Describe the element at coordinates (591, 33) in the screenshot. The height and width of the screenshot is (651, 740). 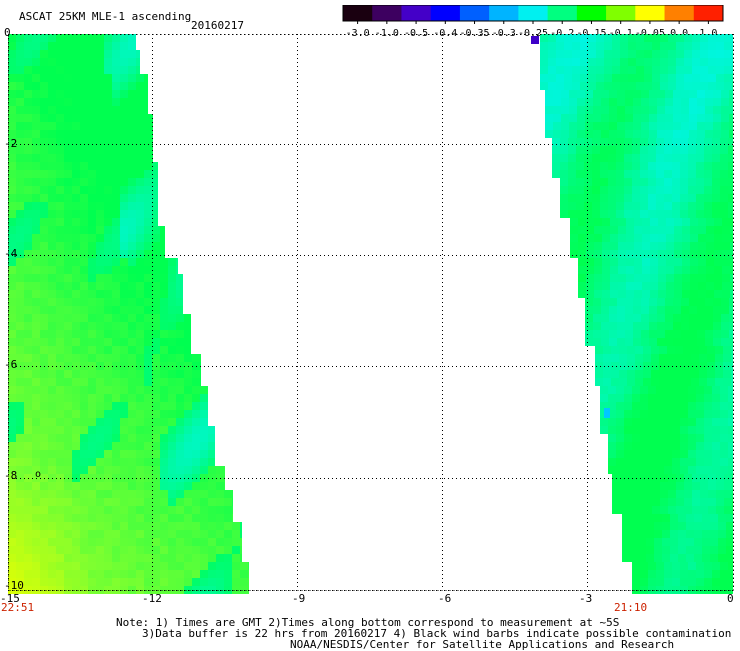
I see `colorbar-tick-label: -0.15` at that location.